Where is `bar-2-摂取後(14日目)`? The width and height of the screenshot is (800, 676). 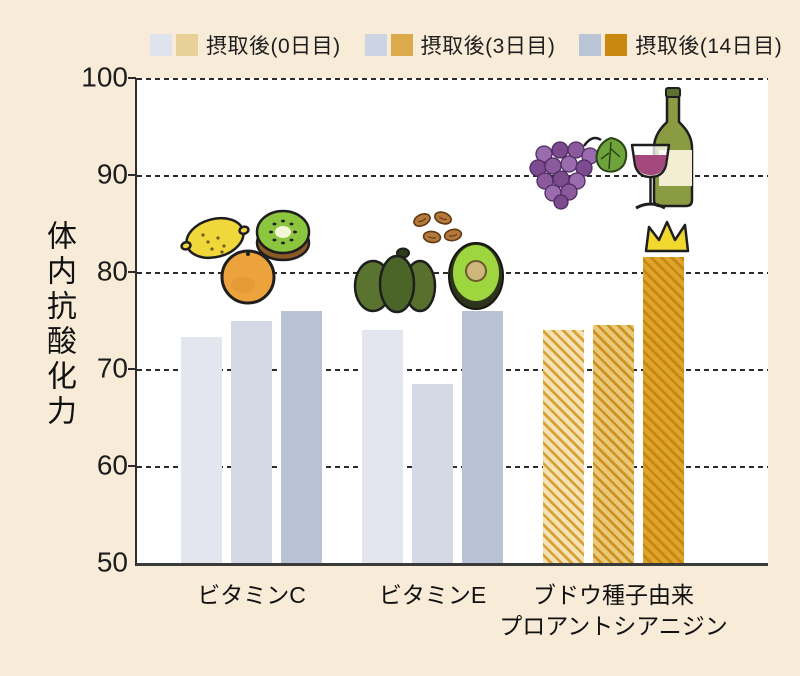 bar-2-摂取後(14日目) is located at coordinates (482, 436).